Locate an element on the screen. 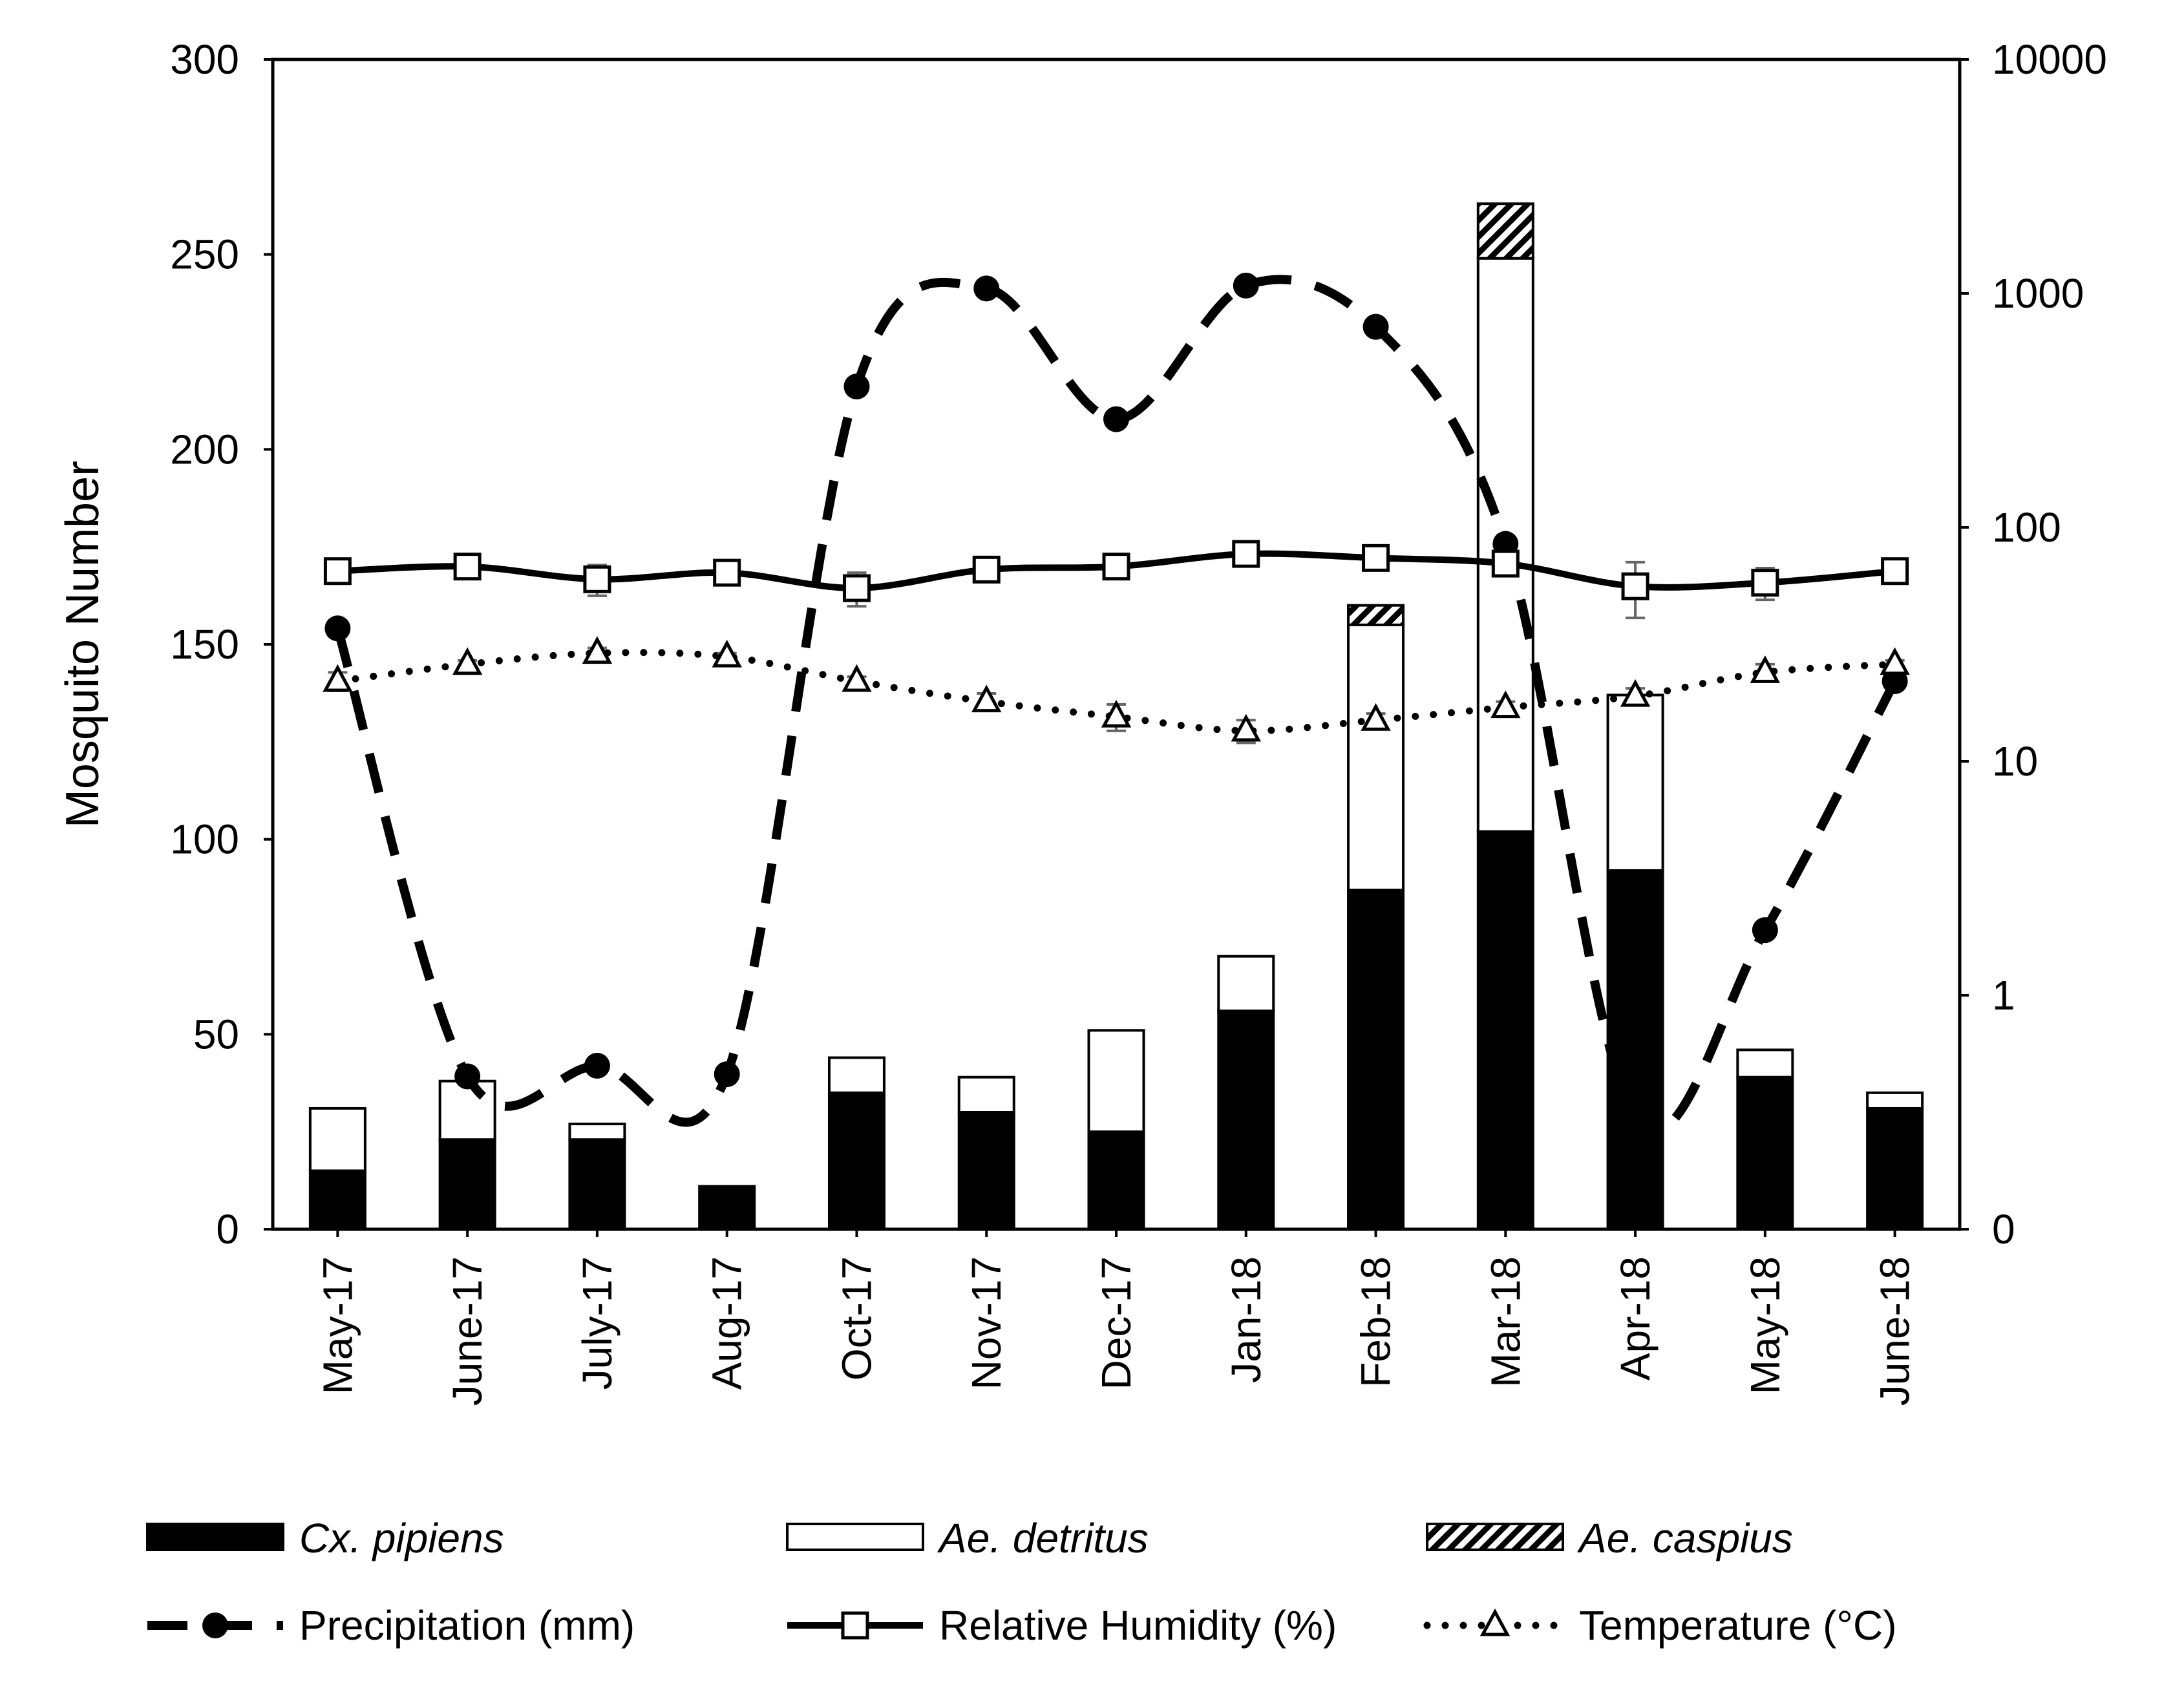  legend-marker-temperature-c is located at coordinates (1495, 1622).